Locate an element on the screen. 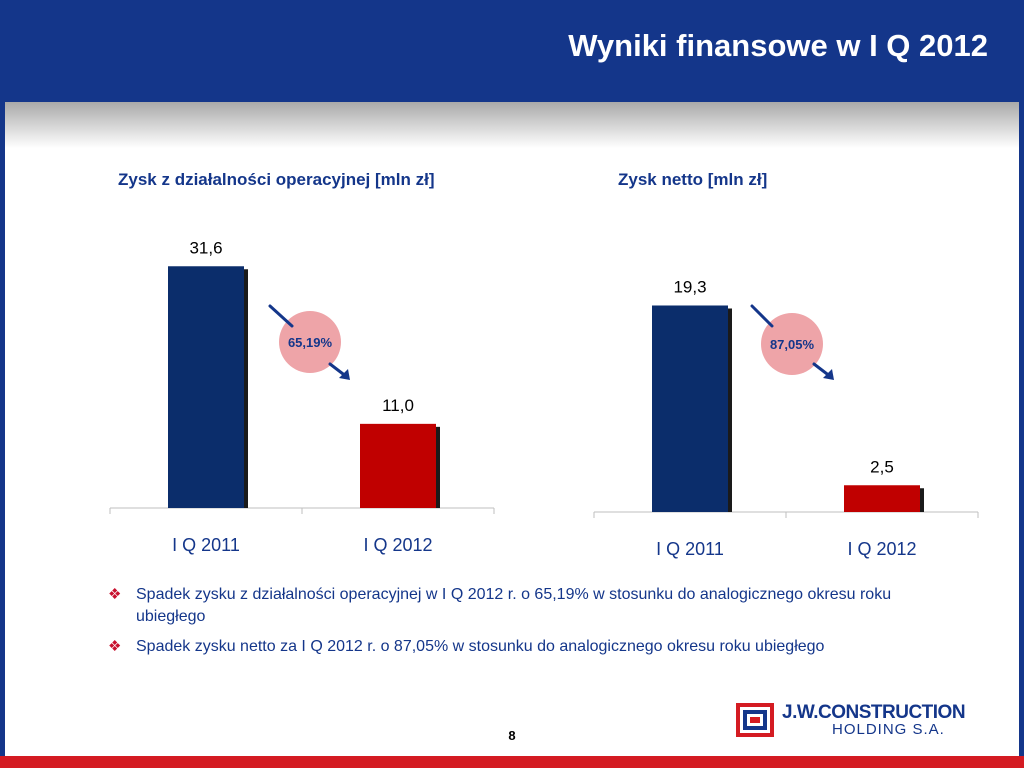 The width and height of the screenshot is (1024, 768). bar-value-label: 2,5 is located at coordinates (882, 466).